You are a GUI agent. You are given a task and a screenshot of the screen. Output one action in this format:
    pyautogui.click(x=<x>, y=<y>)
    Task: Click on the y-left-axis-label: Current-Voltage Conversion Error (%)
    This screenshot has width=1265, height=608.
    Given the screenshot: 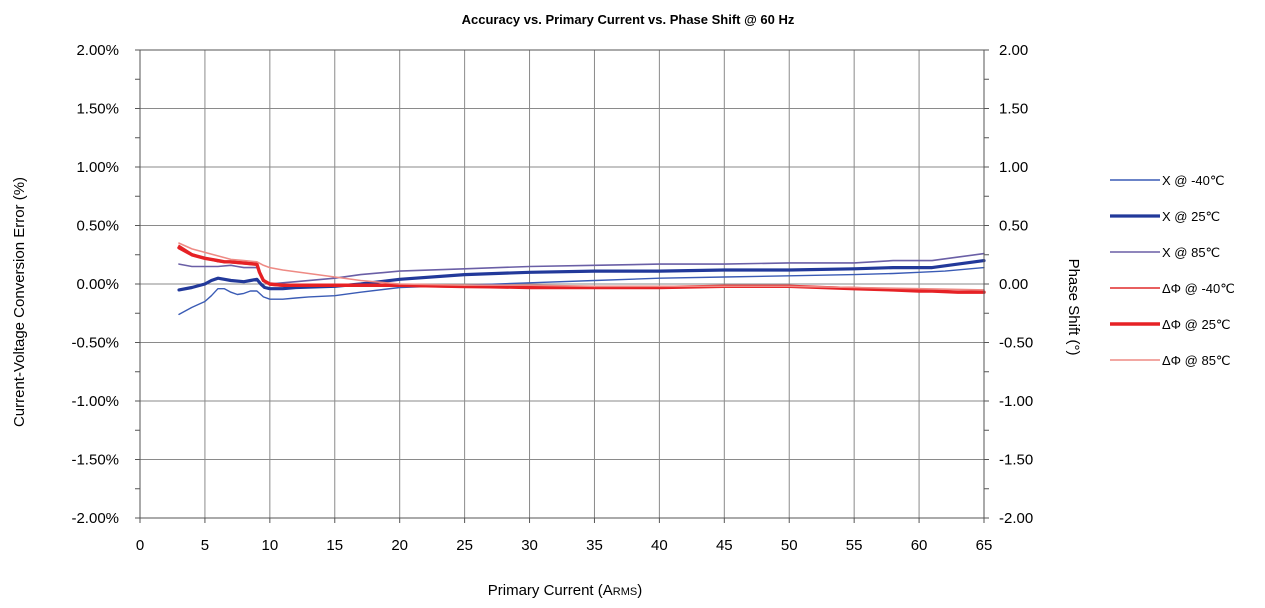 What is the action you would take?
    pyautogui.click(x=19, y=302)
    